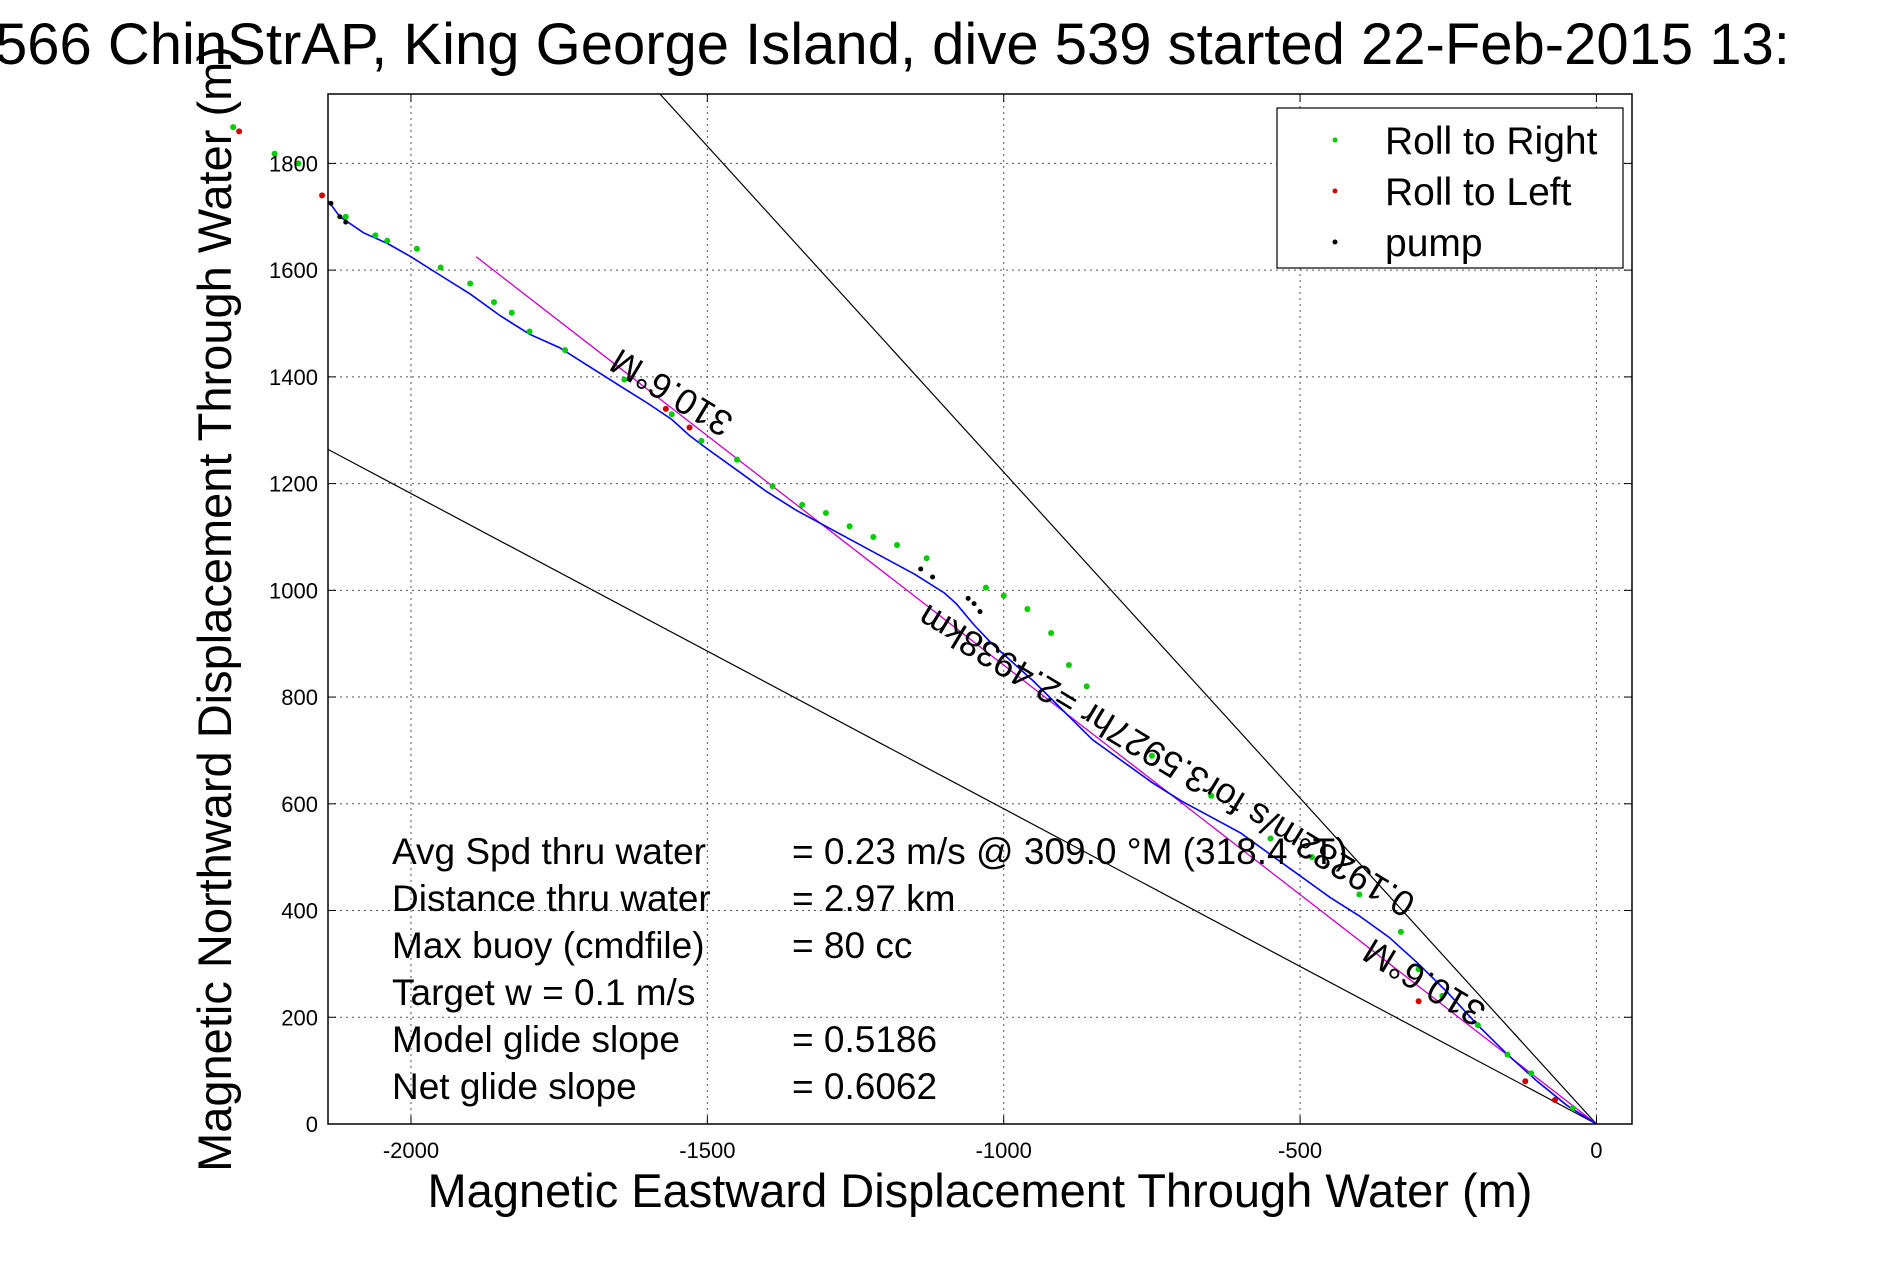 Image resolution: width=1891 pixels, height=1262 pixels. What do you see at coordinates (551, 898) in the screenshot?
I see `stats-label: Distance thru water` at bounding box center [551, 898].